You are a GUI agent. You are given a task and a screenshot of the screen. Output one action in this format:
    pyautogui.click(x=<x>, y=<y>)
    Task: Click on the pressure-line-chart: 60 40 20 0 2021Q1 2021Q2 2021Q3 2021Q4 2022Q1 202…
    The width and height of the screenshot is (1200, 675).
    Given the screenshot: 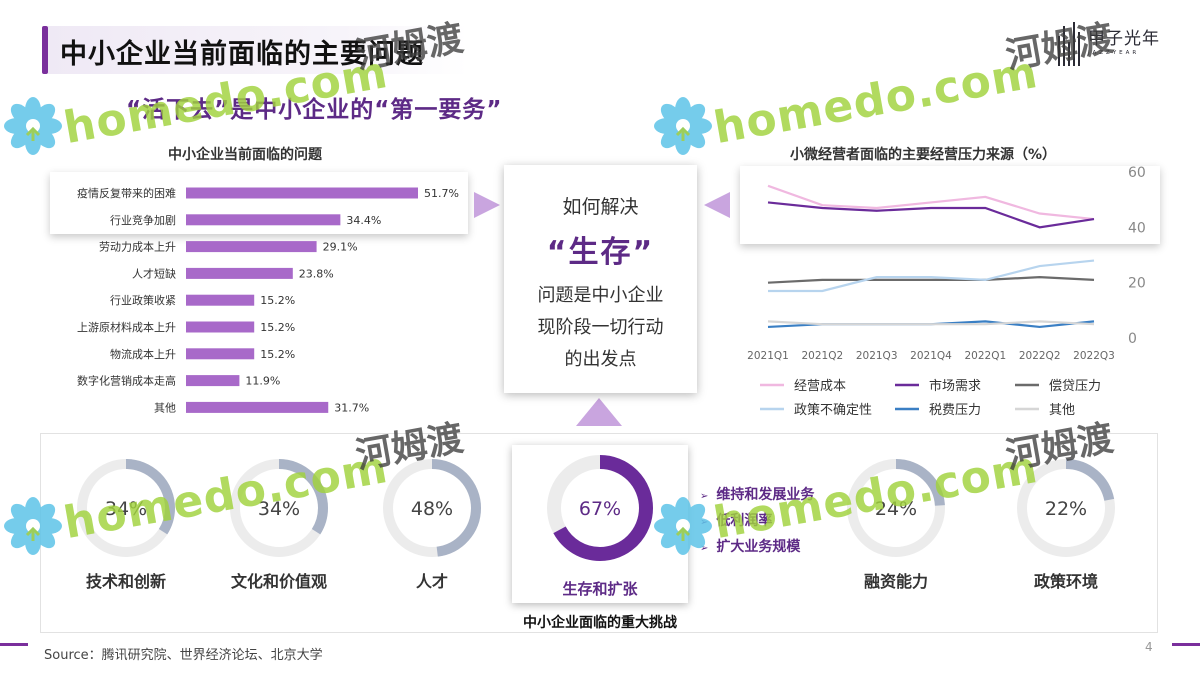 What is the action you would take?
    pyautogui.click(x=950, y=290)
    